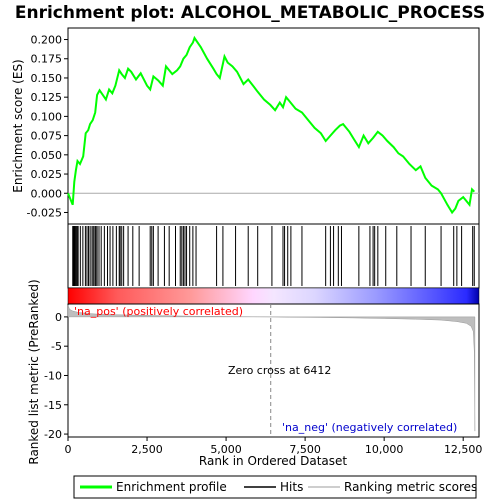 This screenshot has height=504, width=500. Describe the element at coordinates (47, 97) in the screenshot. I see `es-ytick-label: 0.125` at that location.